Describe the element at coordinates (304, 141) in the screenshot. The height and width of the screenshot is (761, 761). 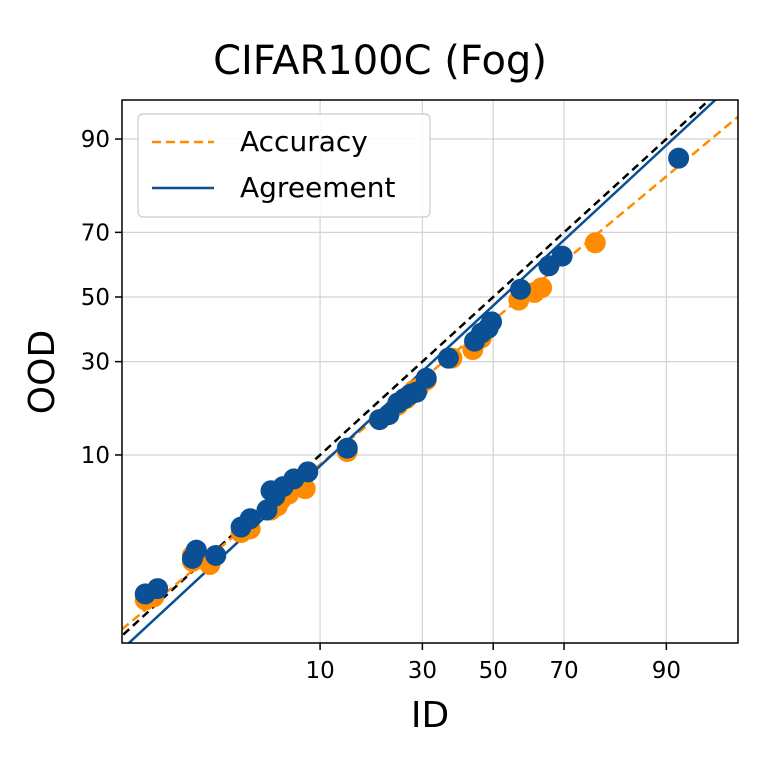
I see `legend-accuracy-label: Accuracy` at that location.